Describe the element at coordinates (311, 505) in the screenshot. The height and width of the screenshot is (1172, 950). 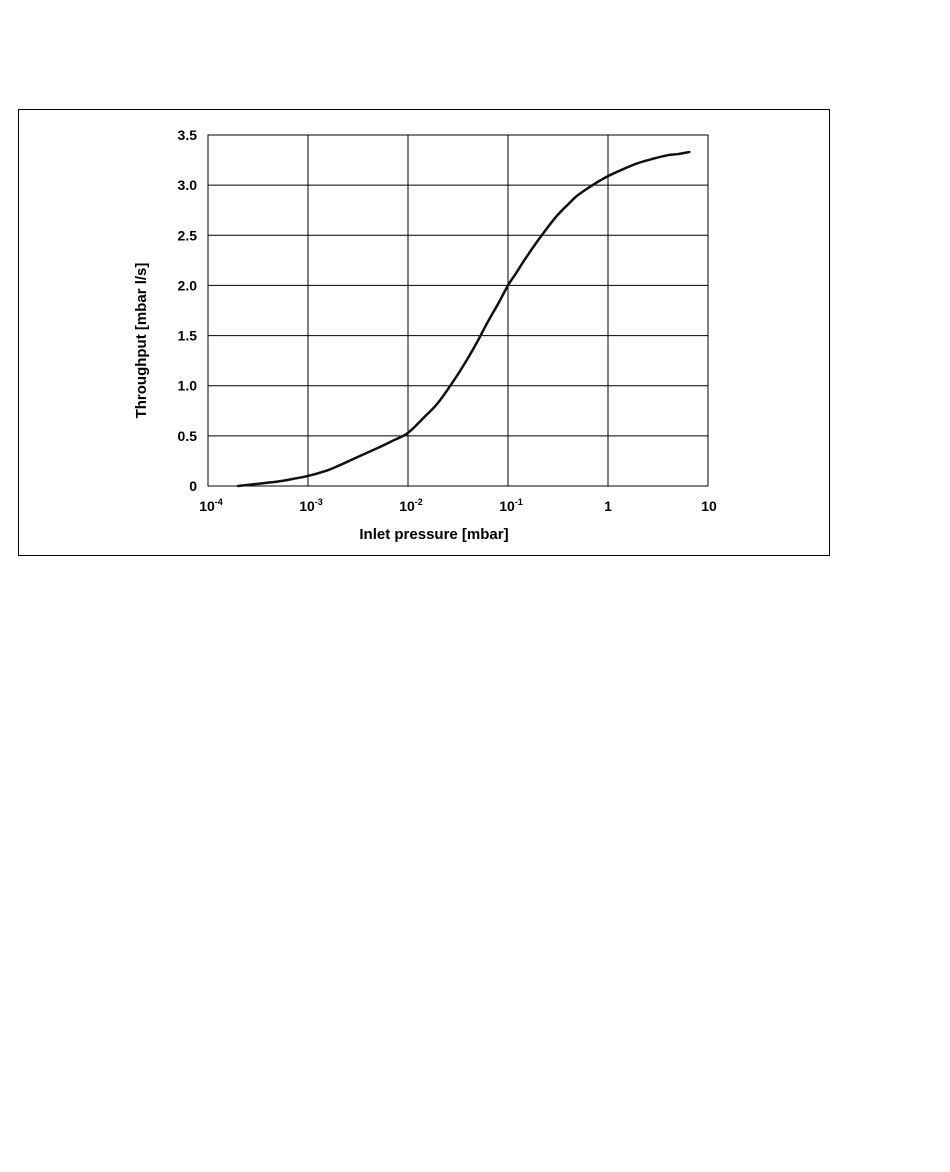
I see `x-tick-label: 10⁻³` at that location.